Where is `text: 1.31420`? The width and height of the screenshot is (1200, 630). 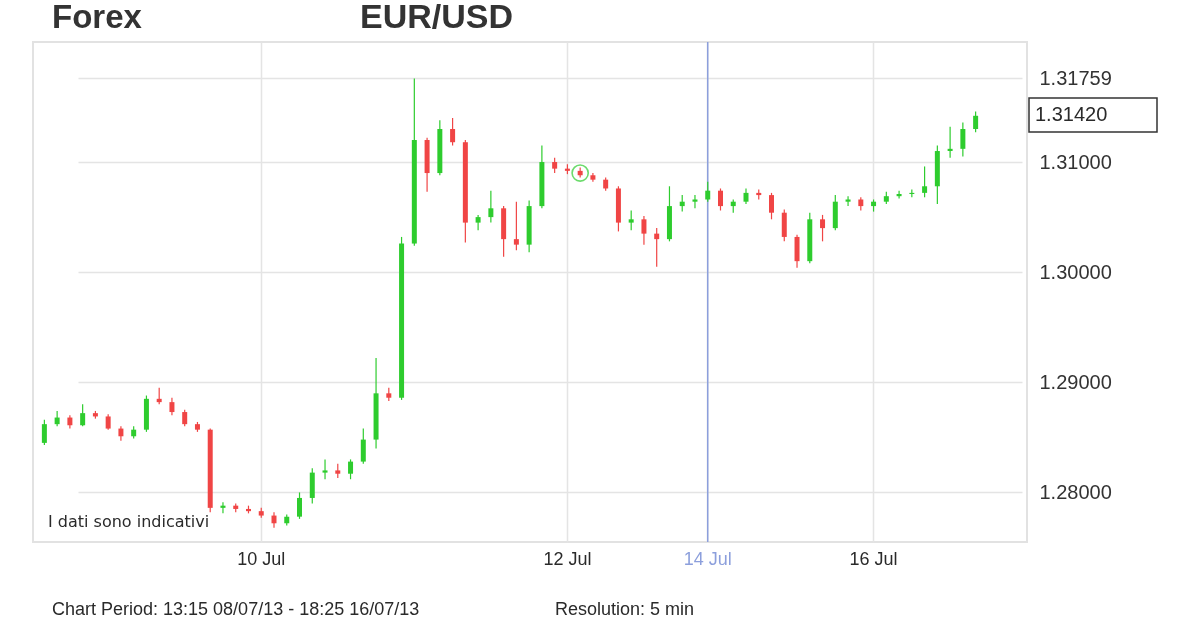 text: 1.31420 is located at coordinates (1071, 114).